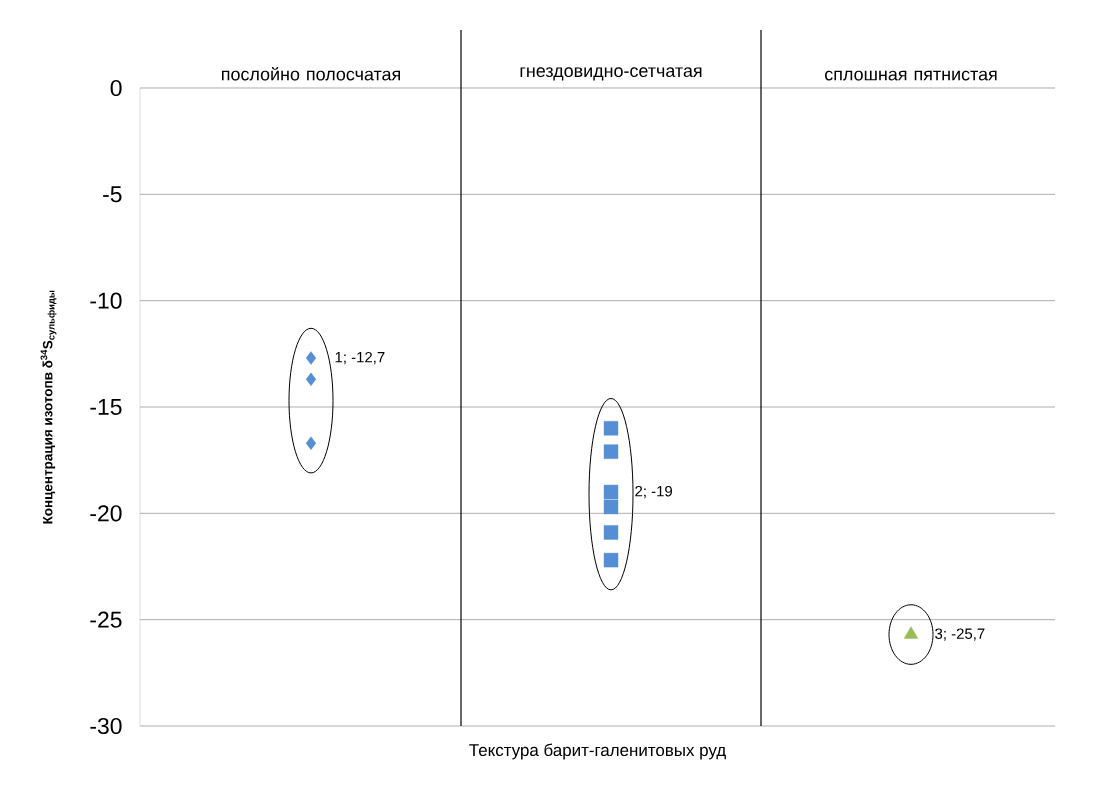 The image size is (1114, 807). Describe the element at coordinates (106, 726) in the screenshot. I see `y-tick-label: -30` at that location.